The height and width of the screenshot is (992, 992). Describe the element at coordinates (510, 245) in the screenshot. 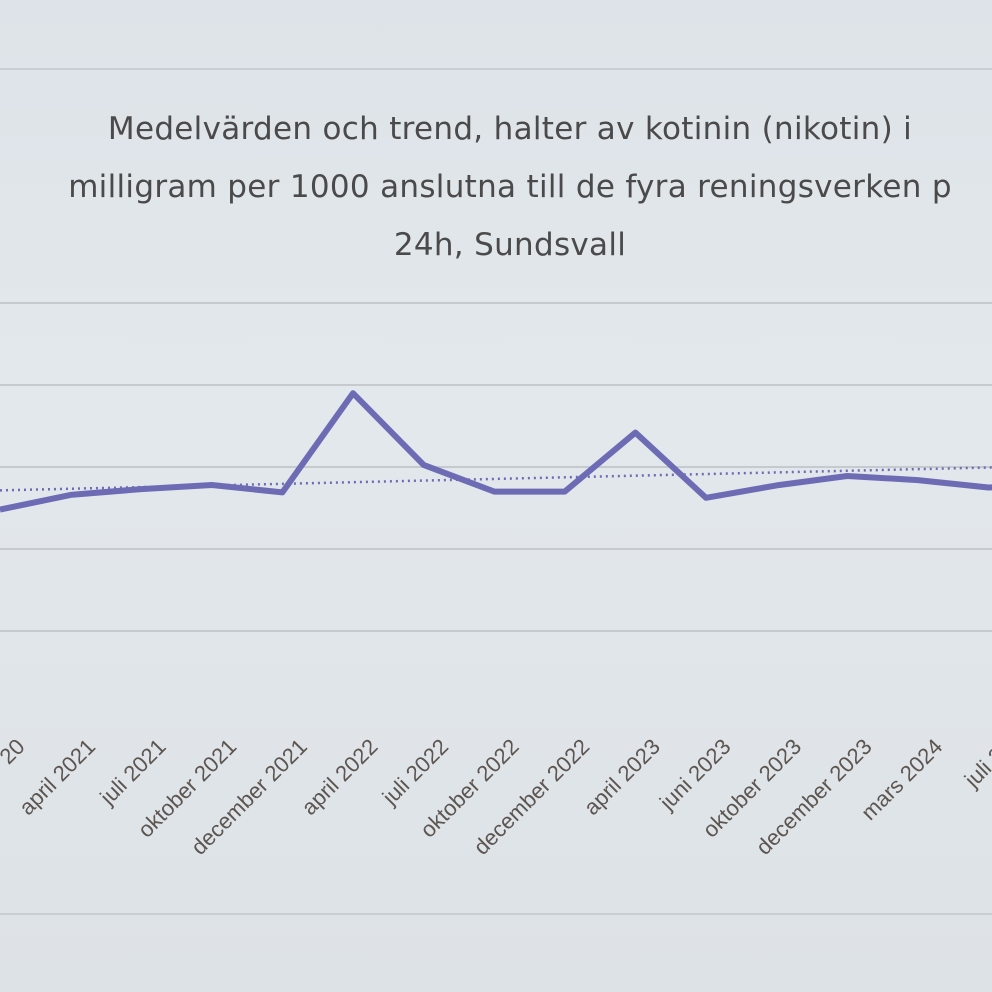

I see `chart-title-line-3: 24h, Sundsvall` at that location.